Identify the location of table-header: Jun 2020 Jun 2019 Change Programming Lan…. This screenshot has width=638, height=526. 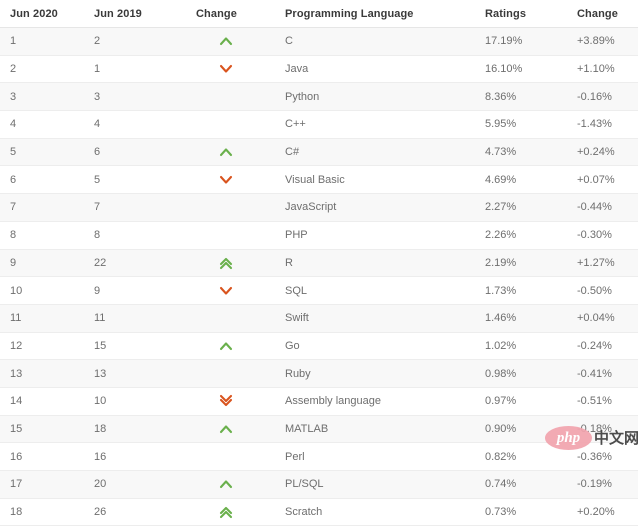
(319, 14).